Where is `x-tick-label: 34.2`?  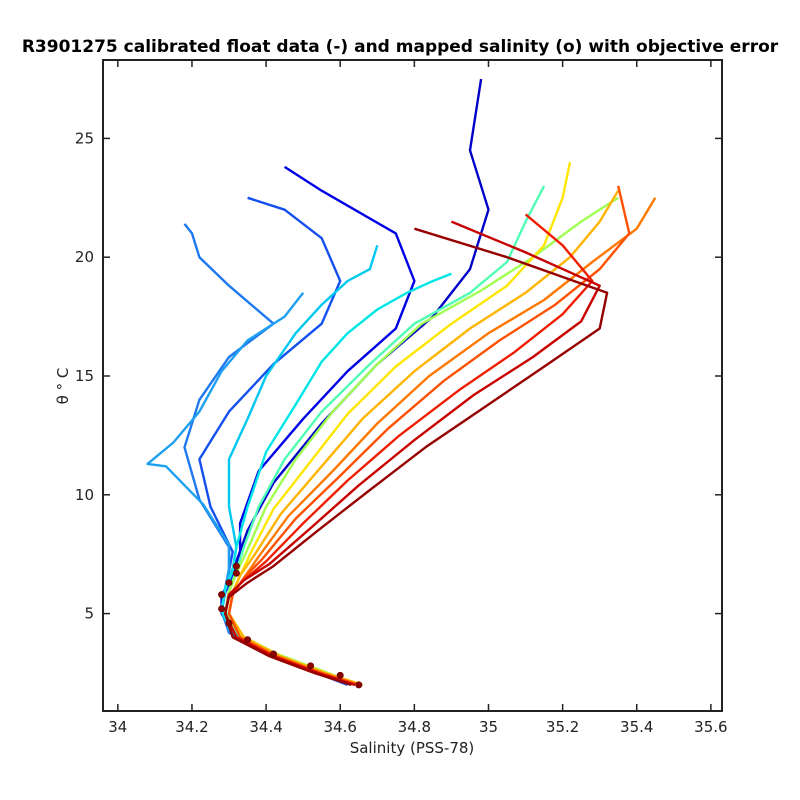 x-tick-label: 34.2 is located at coordinates (191, 727).